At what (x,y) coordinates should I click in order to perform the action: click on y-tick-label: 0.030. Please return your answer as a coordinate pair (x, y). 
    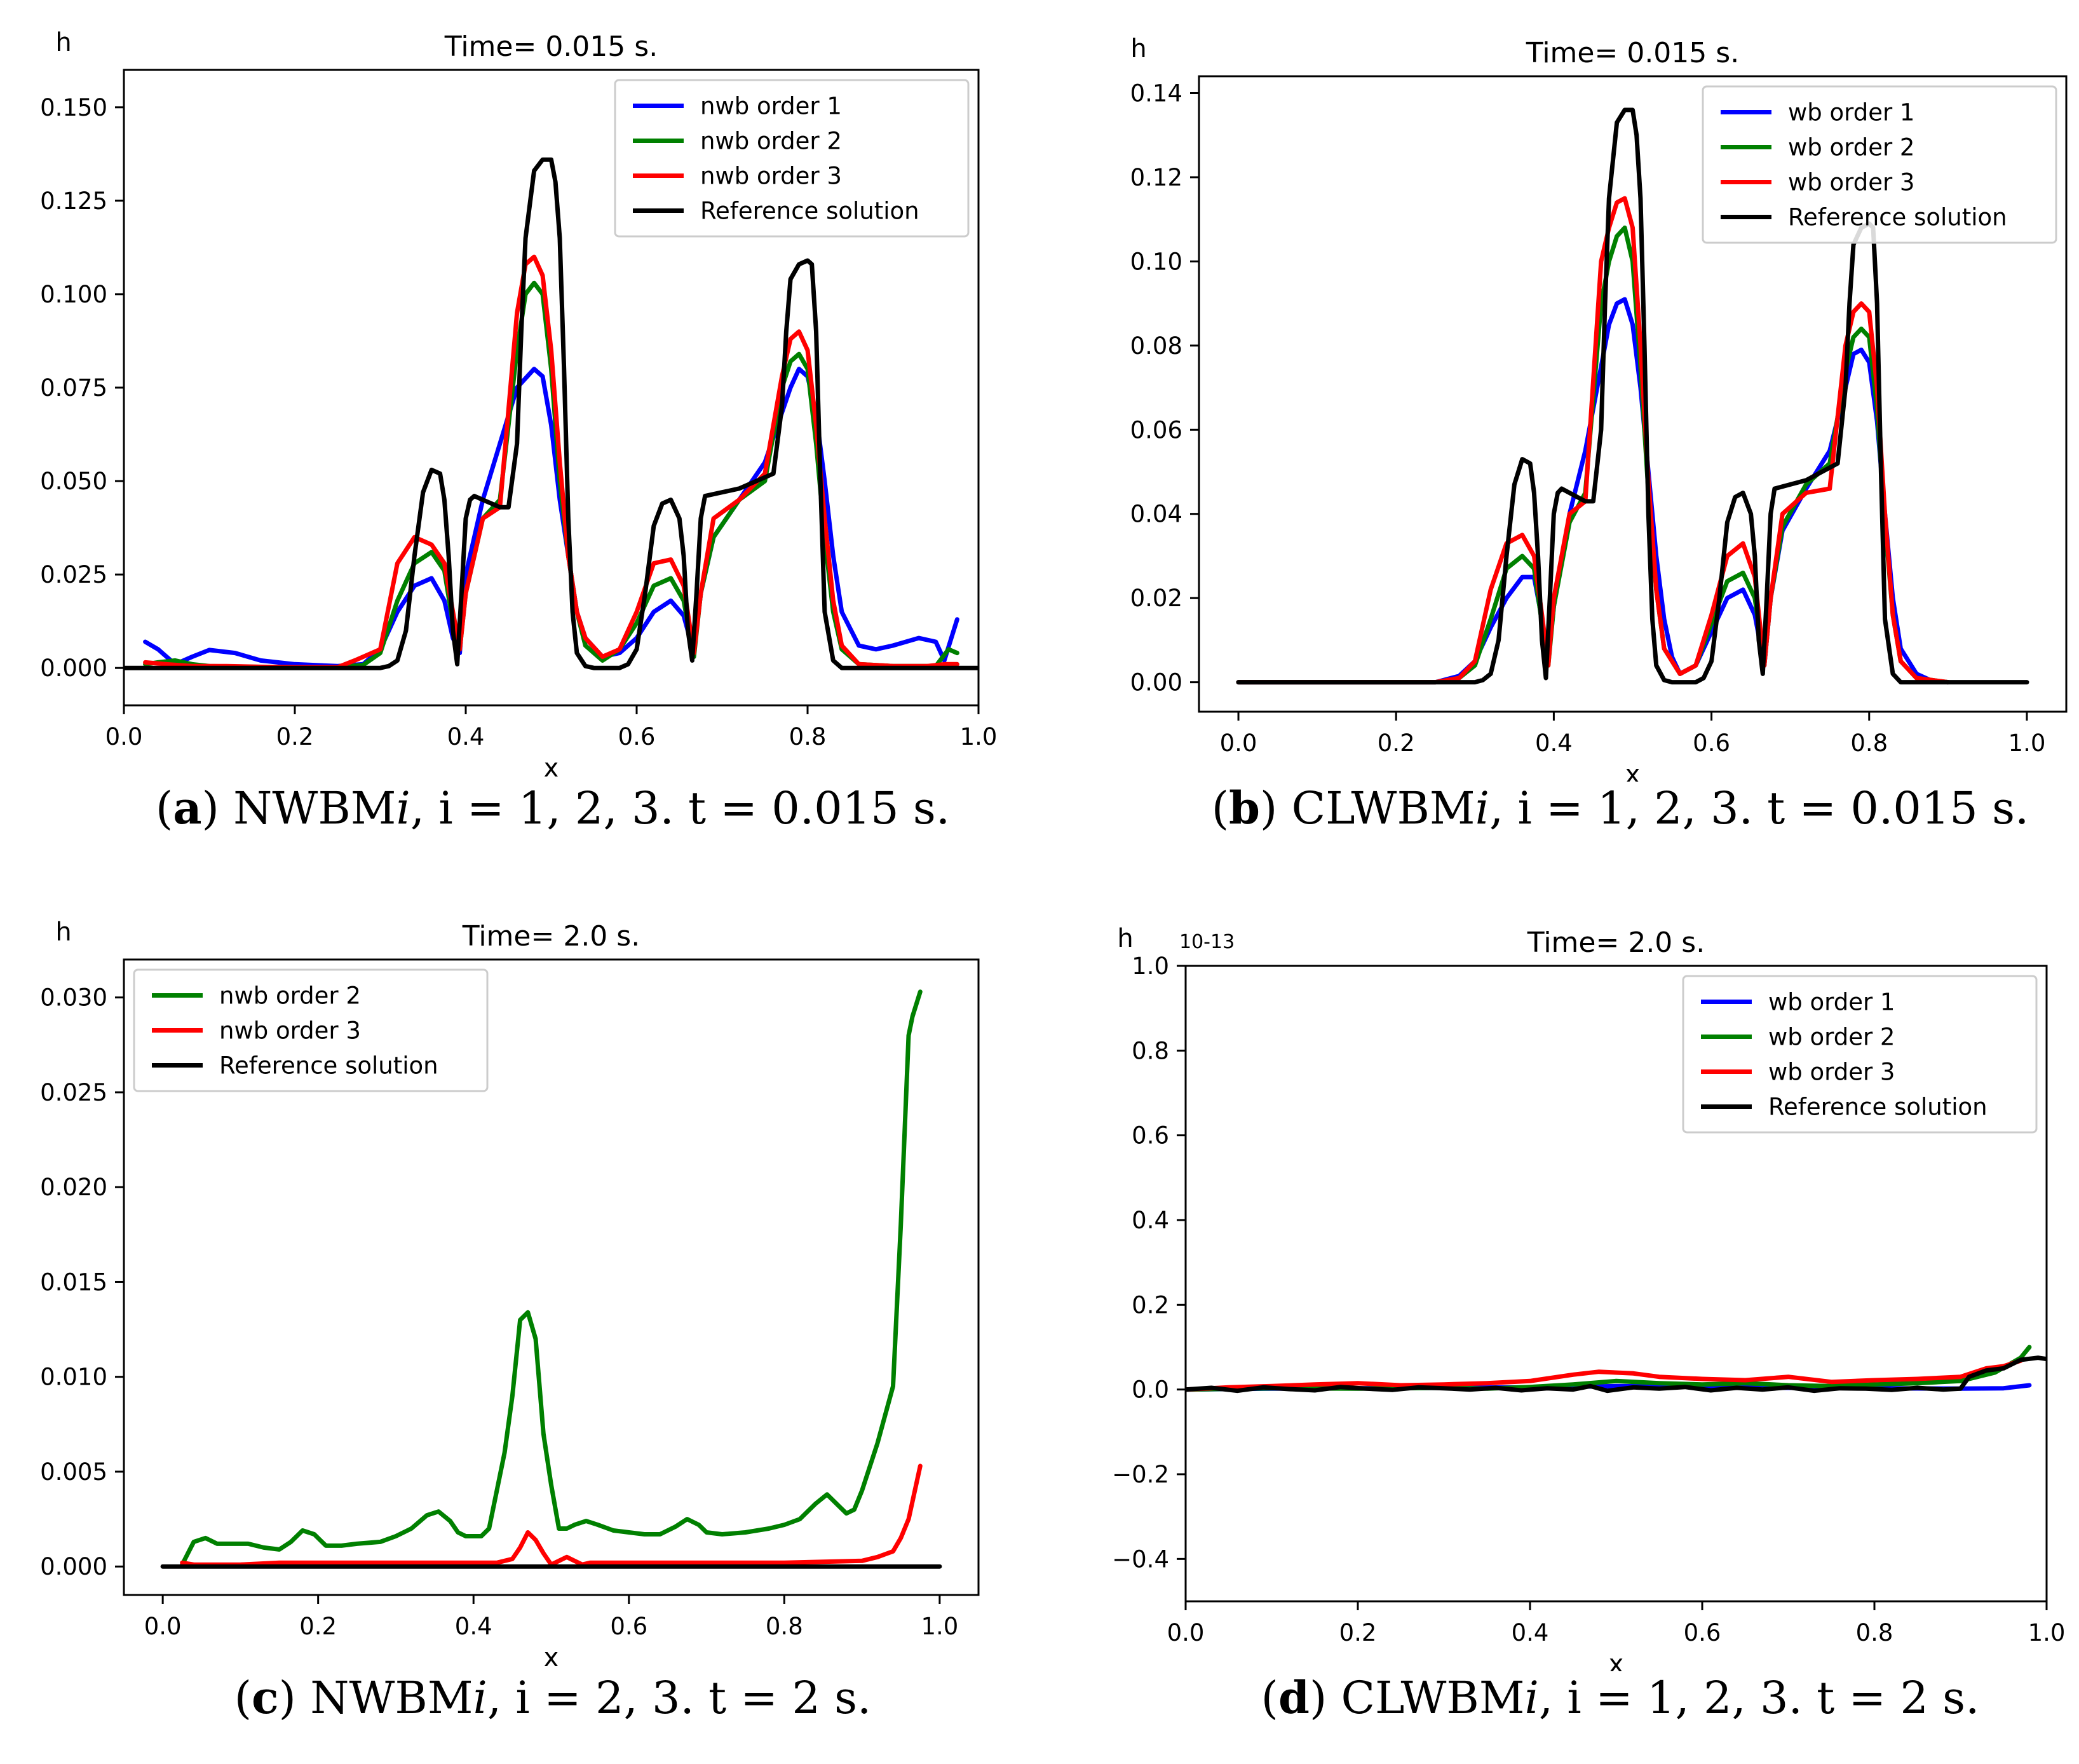
    Looking at the image, I should click on (73, 998).